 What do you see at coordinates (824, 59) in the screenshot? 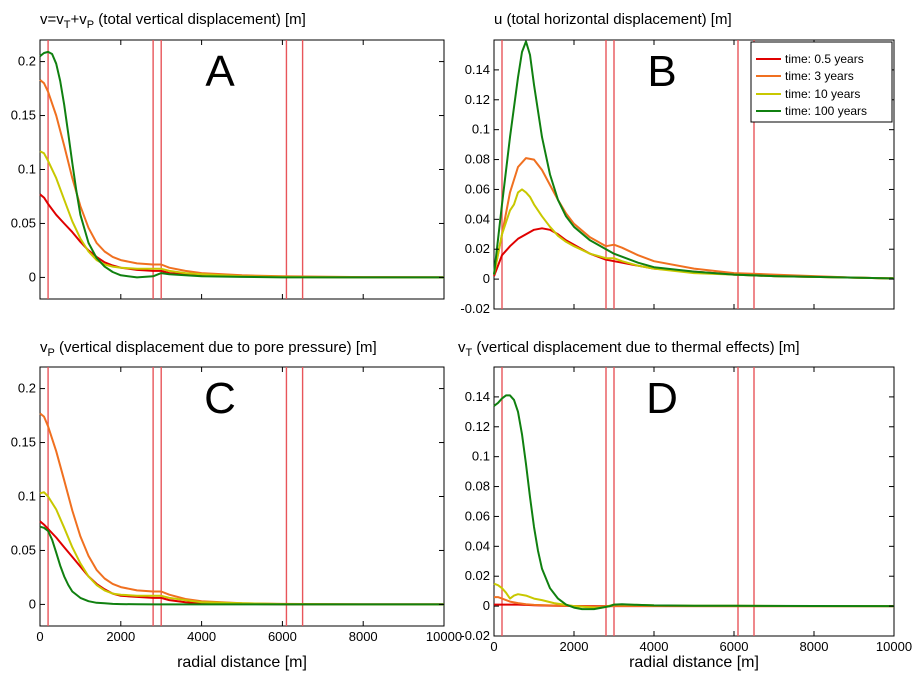
I see `legend-label-t05: time: 0.5 years` at bounding box center [824, 59].